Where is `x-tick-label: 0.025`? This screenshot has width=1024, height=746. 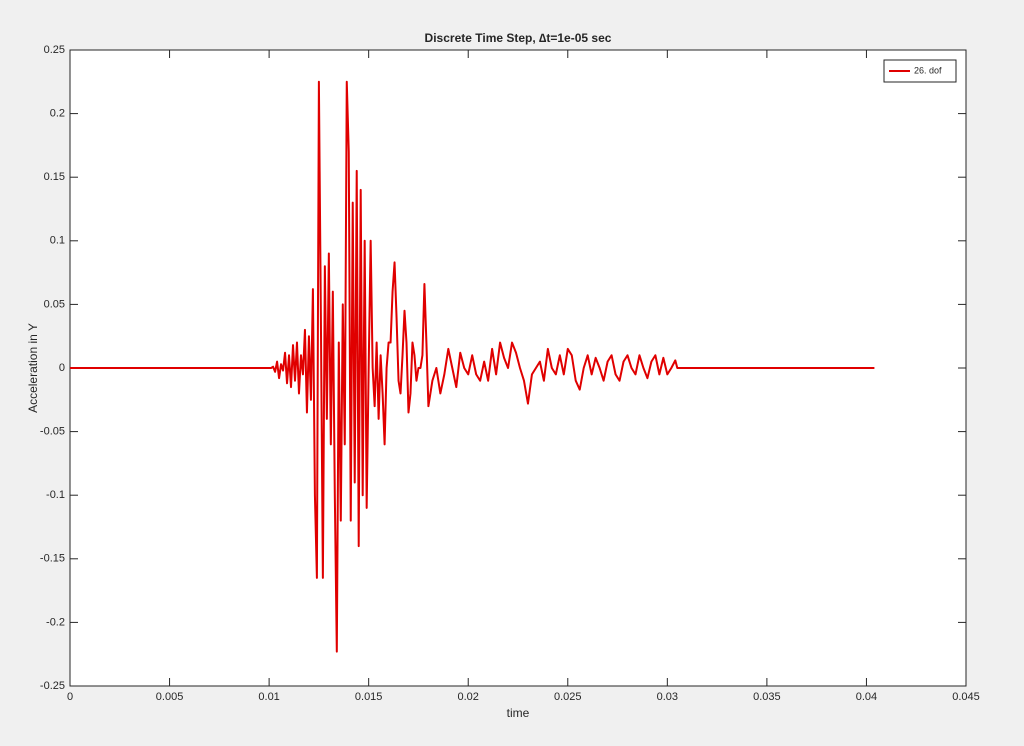 x-tick-label: 0.025 is located at coordinates (568, 697).